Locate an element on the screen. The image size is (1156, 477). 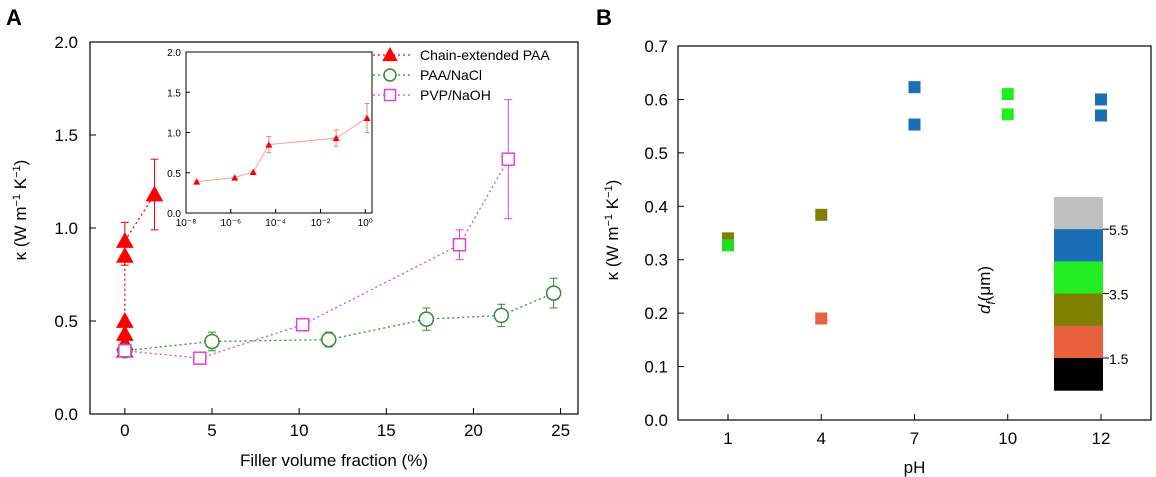
inset-y-tick-label: 0.5 is located at coordinates (174, 174).